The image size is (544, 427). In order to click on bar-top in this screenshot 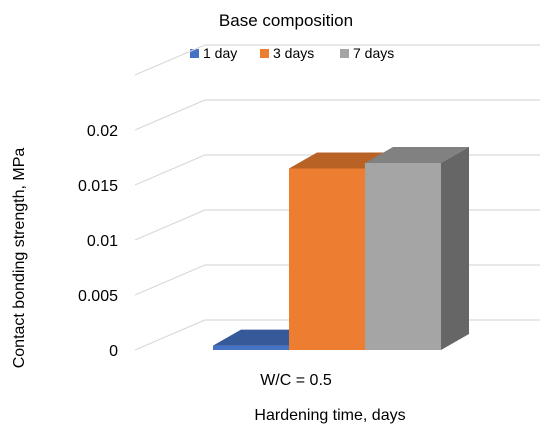, I will do `click(417, 155)`.